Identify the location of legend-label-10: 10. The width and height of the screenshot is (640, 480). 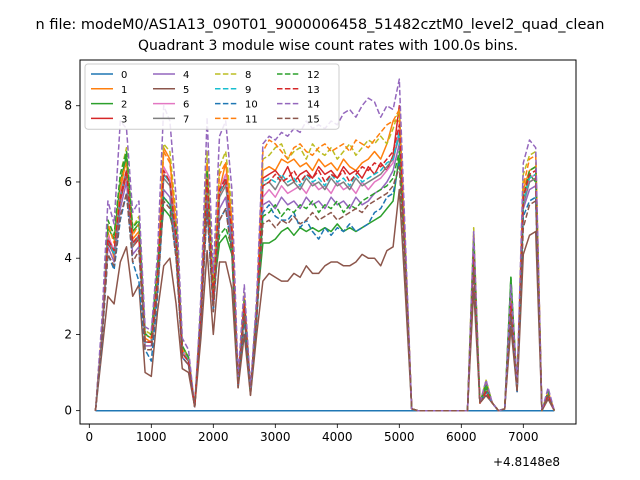
(251, 105).